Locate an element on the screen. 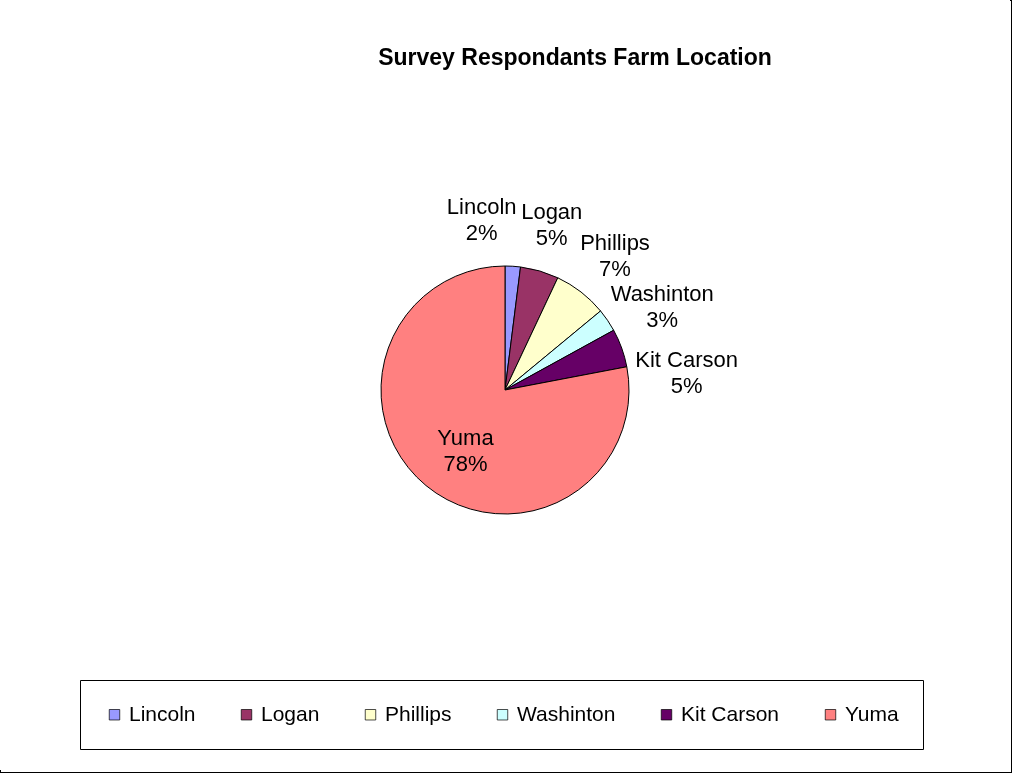 The height and width of the screenshot is (773, 1012). legend-label: Kit Carson is located at coordinates (730, 713).